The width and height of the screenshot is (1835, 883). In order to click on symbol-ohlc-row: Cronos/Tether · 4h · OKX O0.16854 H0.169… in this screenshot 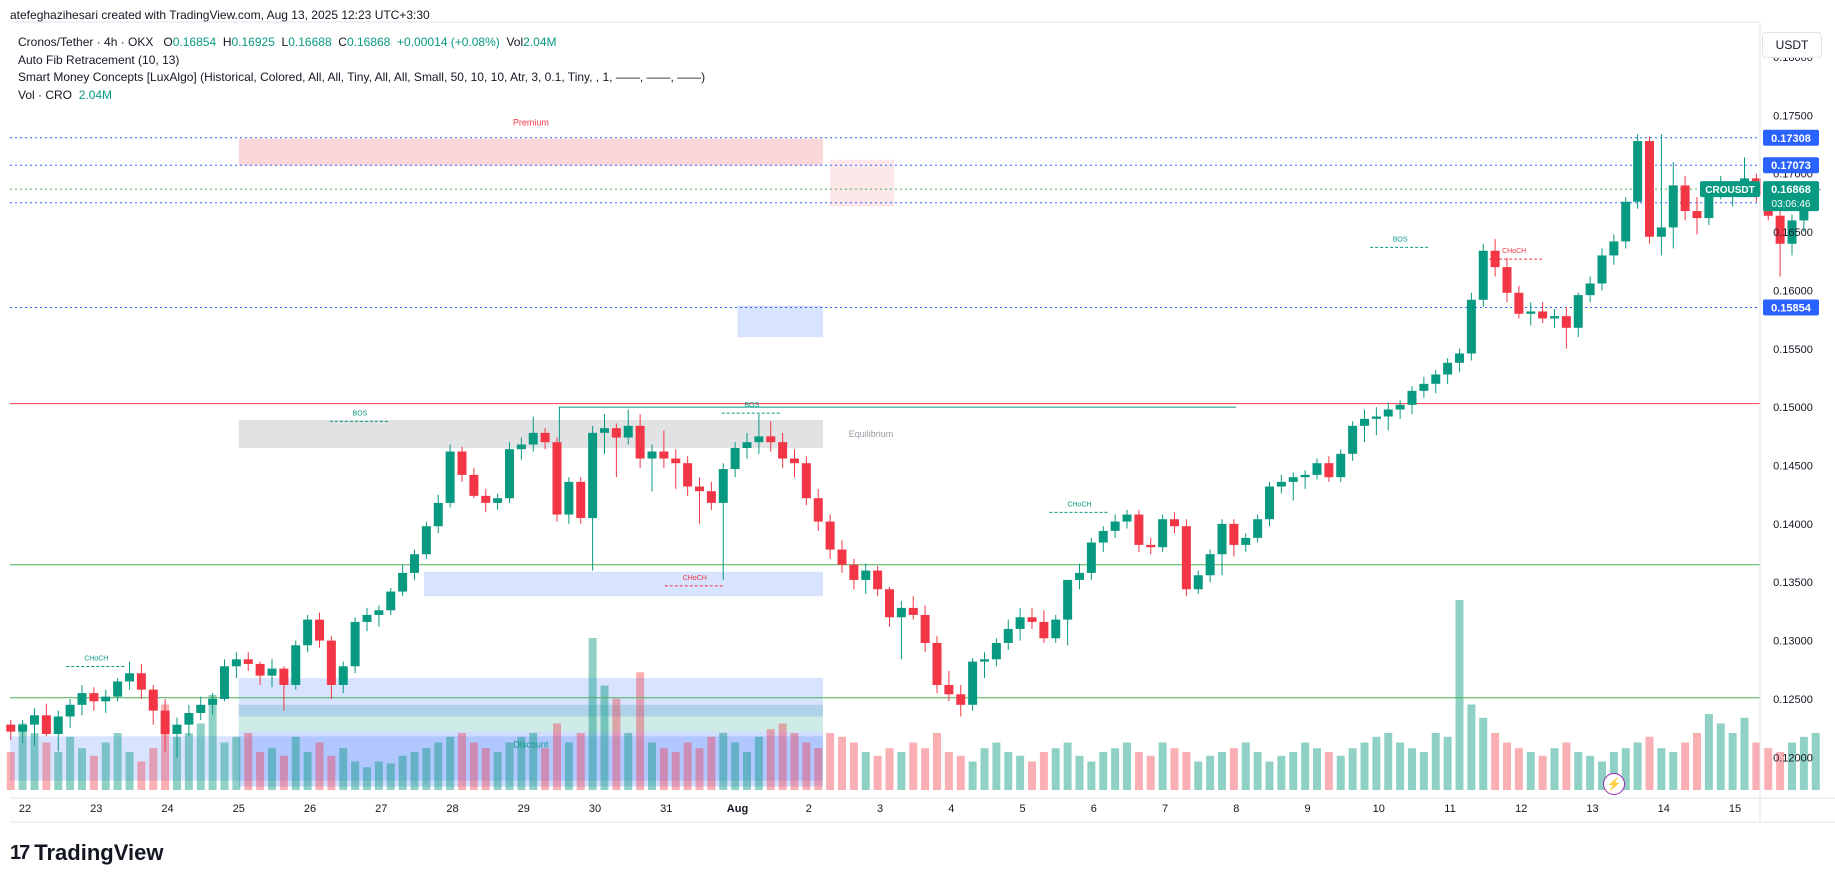, I will do `click(361, 43)`.